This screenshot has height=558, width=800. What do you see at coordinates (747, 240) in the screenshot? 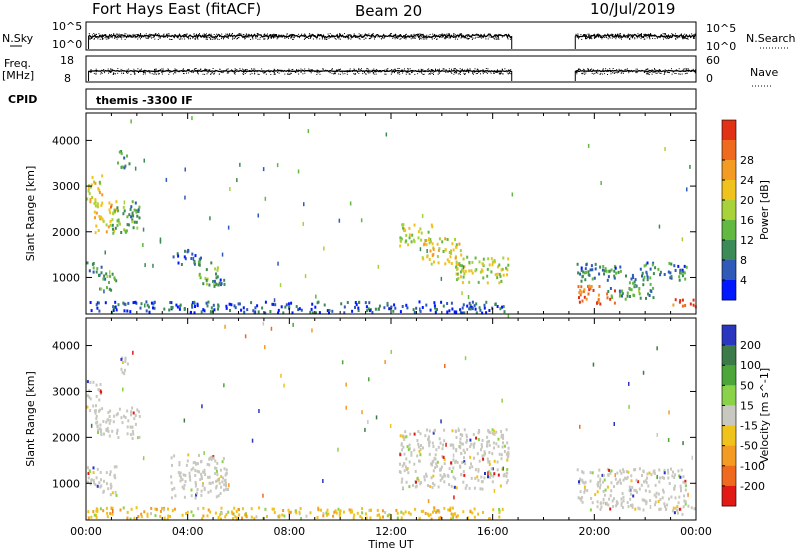
I see `colorbar-tick-label: 12` at bounding box center [747, 240].